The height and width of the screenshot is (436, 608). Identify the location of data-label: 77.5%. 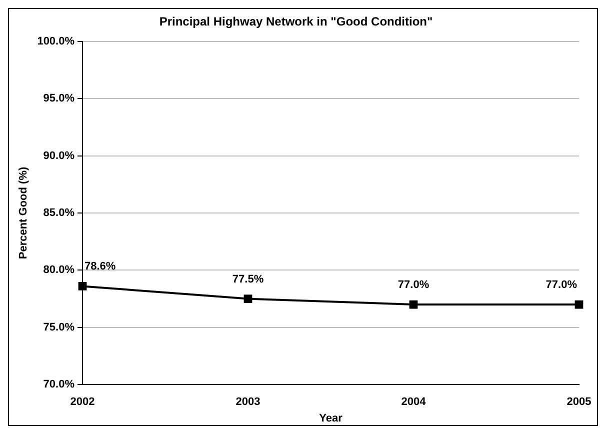
(248, 279).